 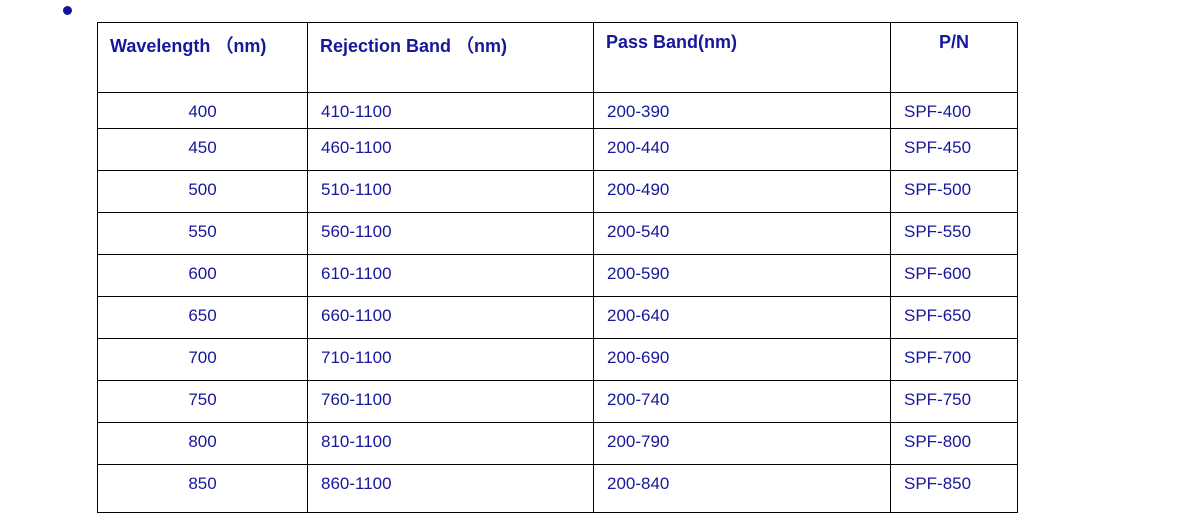 I want to click on wavelength-cell: 800, so click(x=202, y=443).